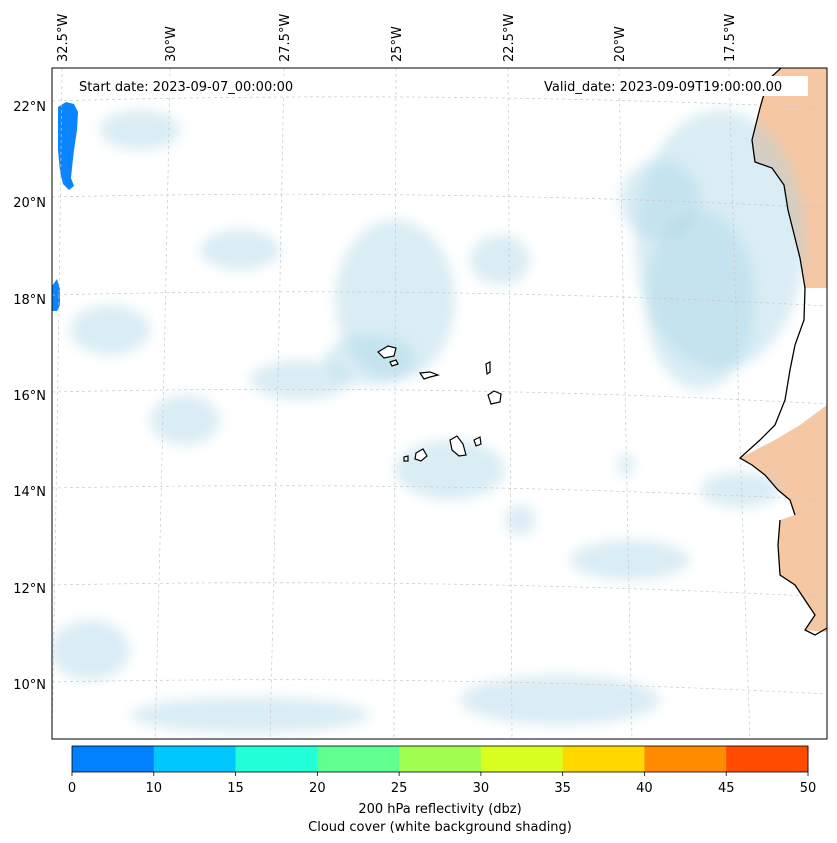 This screenshot has width=837, height=843. I want to click on colorbar-tick-label: 10, so click(154, 788).